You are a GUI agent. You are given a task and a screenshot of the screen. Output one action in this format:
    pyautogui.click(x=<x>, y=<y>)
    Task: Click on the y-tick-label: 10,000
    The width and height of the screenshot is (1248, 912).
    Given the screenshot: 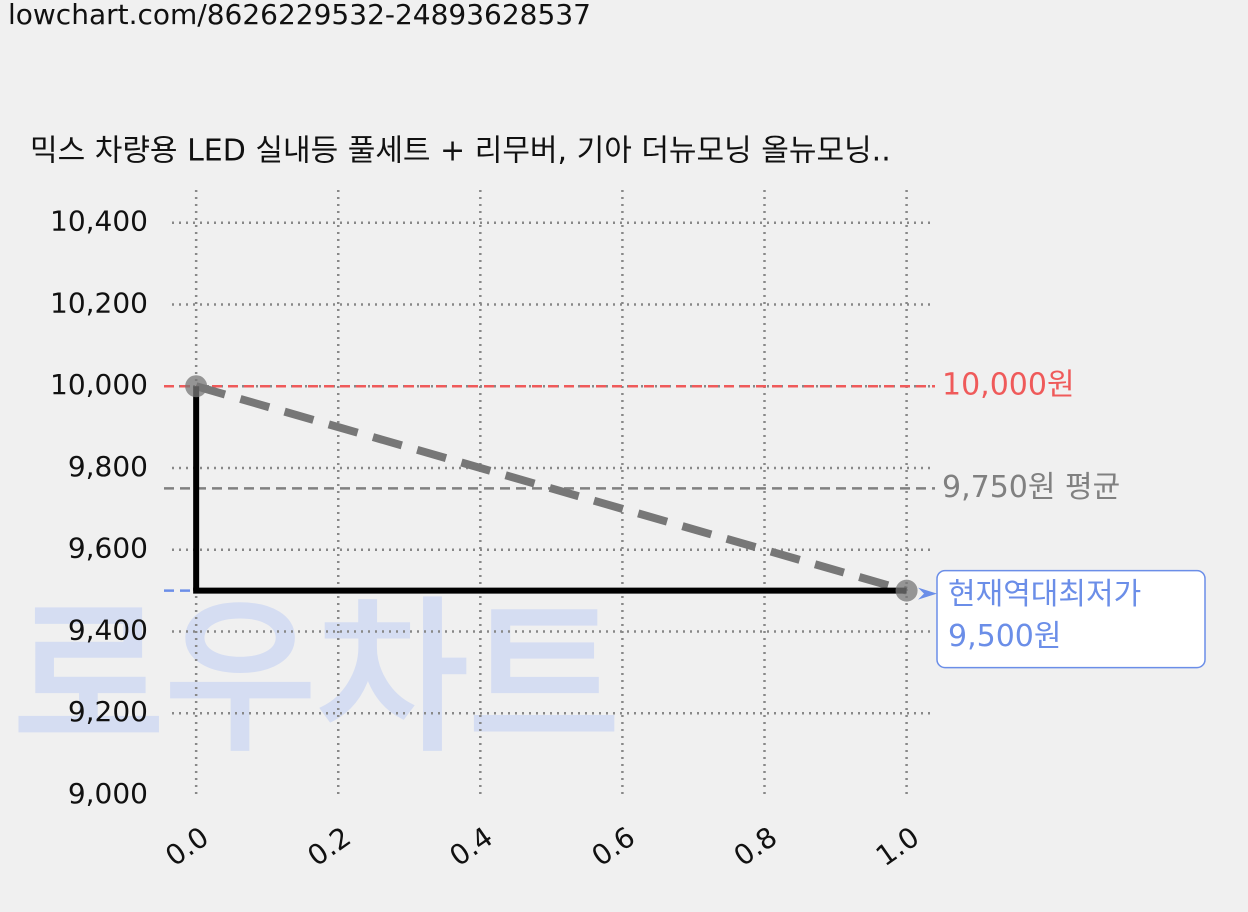 What is the action you would take?
    pyautogui.click(x=99, y=384)
    